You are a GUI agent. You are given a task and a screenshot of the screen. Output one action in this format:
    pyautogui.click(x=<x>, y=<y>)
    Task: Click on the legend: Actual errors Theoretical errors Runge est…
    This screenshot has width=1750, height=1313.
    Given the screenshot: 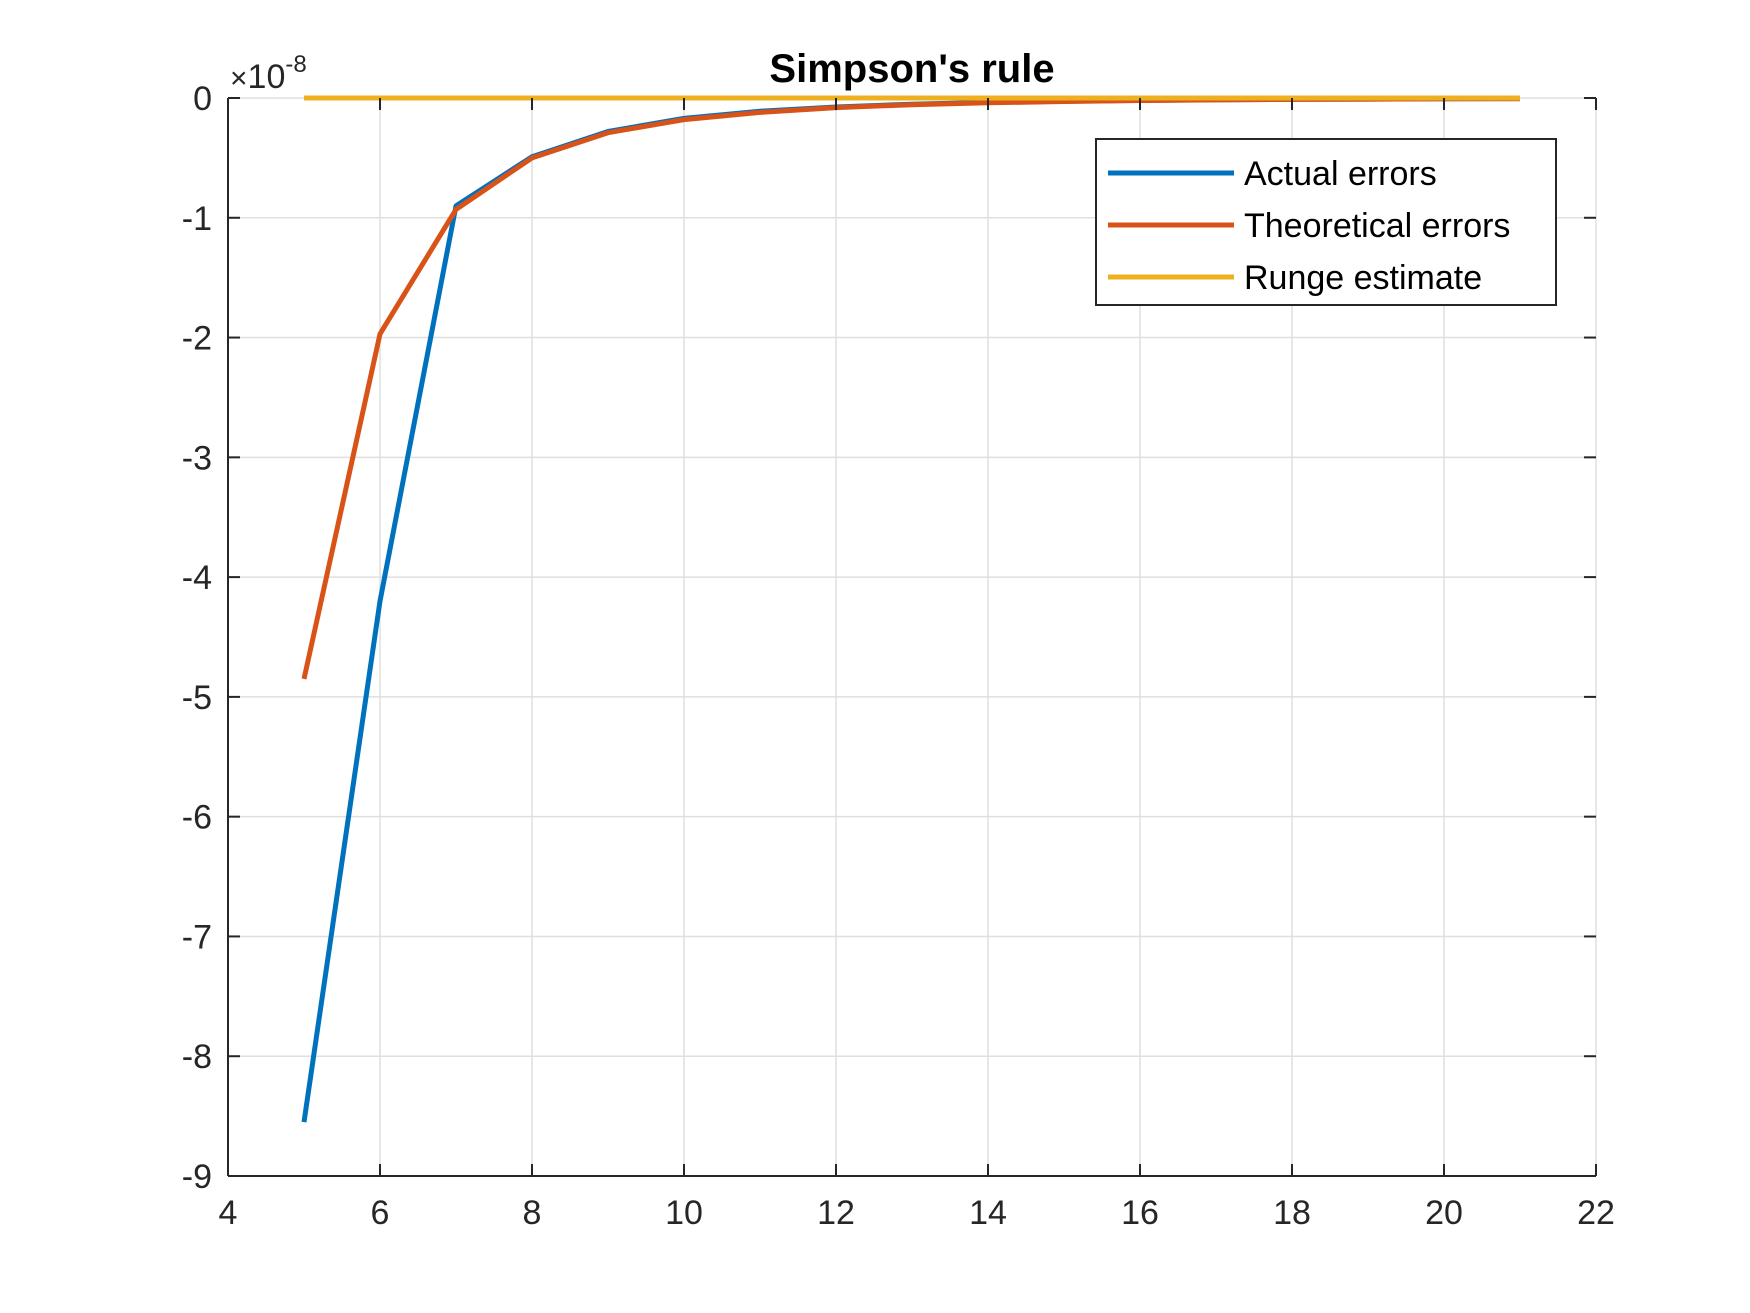 What is the action you would take?
    pyautogui.click(x=1326, y=222)
    